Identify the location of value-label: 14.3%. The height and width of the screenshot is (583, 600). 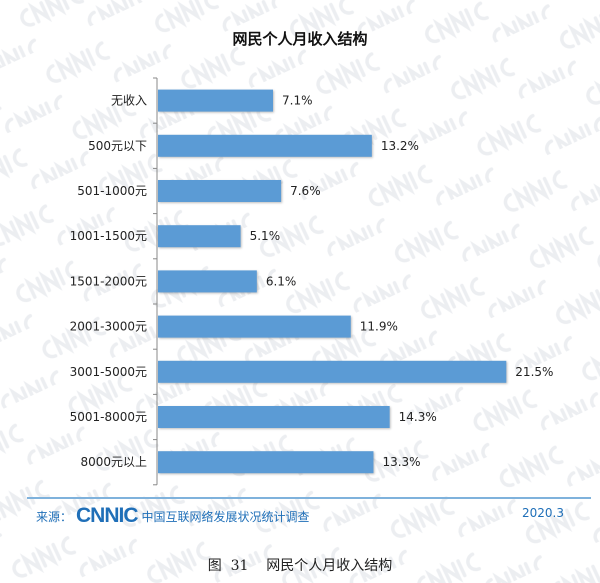
(418, 417).